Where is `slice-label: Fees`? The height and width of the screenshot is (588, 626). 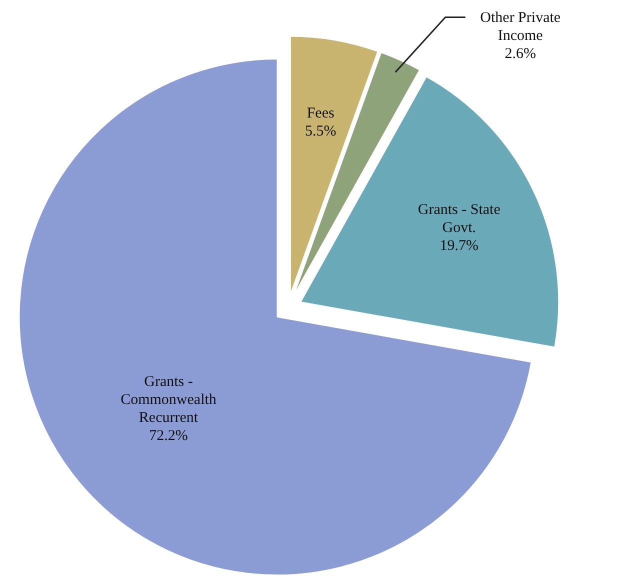 slice-label: Fees is located at coordinates (320, 113).